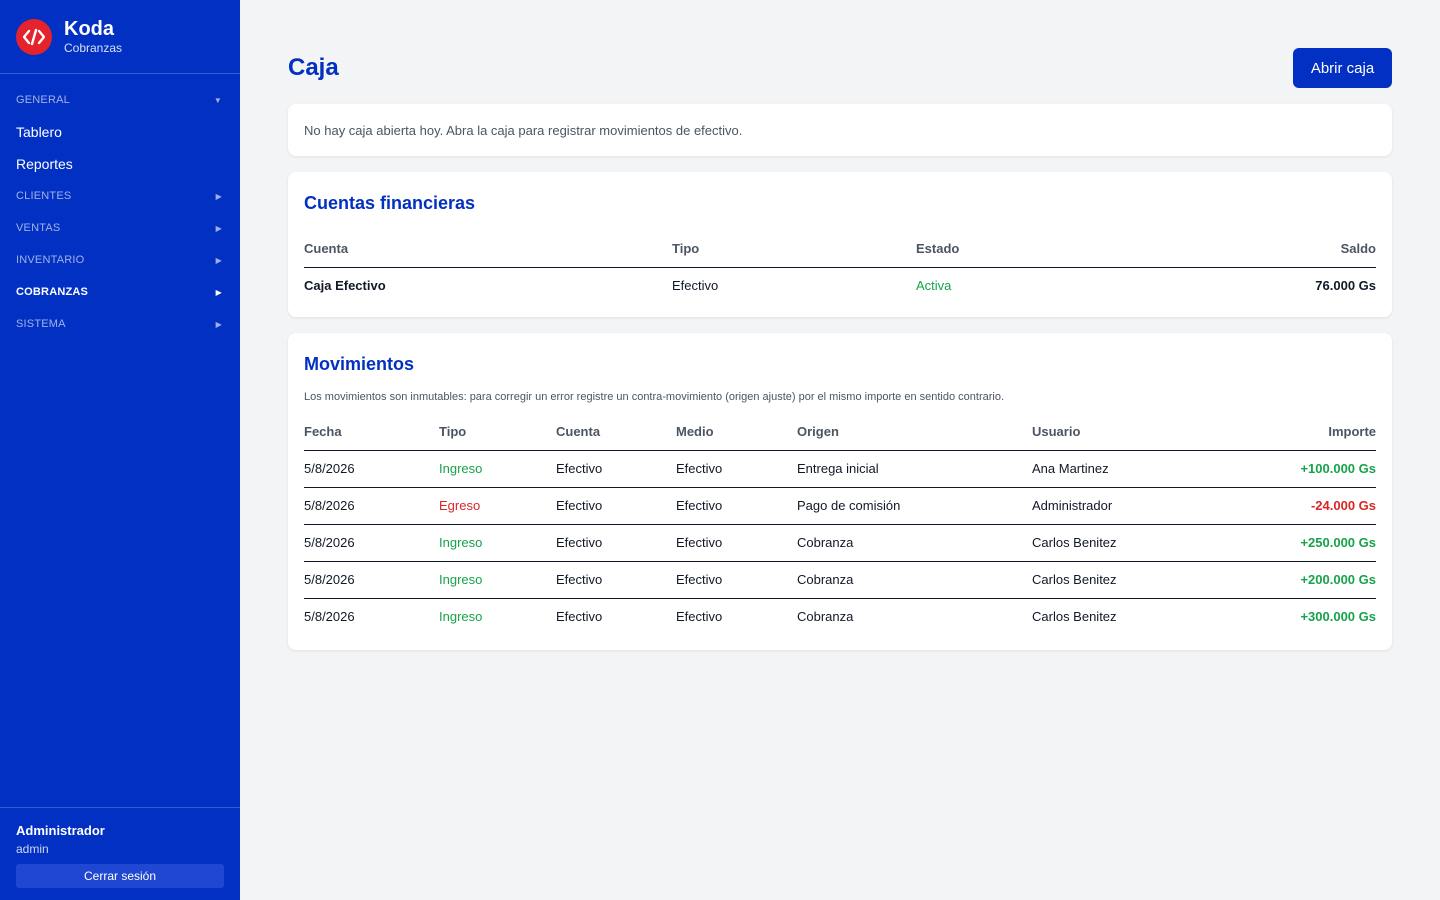 This screenshot has height=900, width=1440. Describe the element at coordinates (217, 100) in the screenshot. I see `chevron-down-icon: ▼` at that location.